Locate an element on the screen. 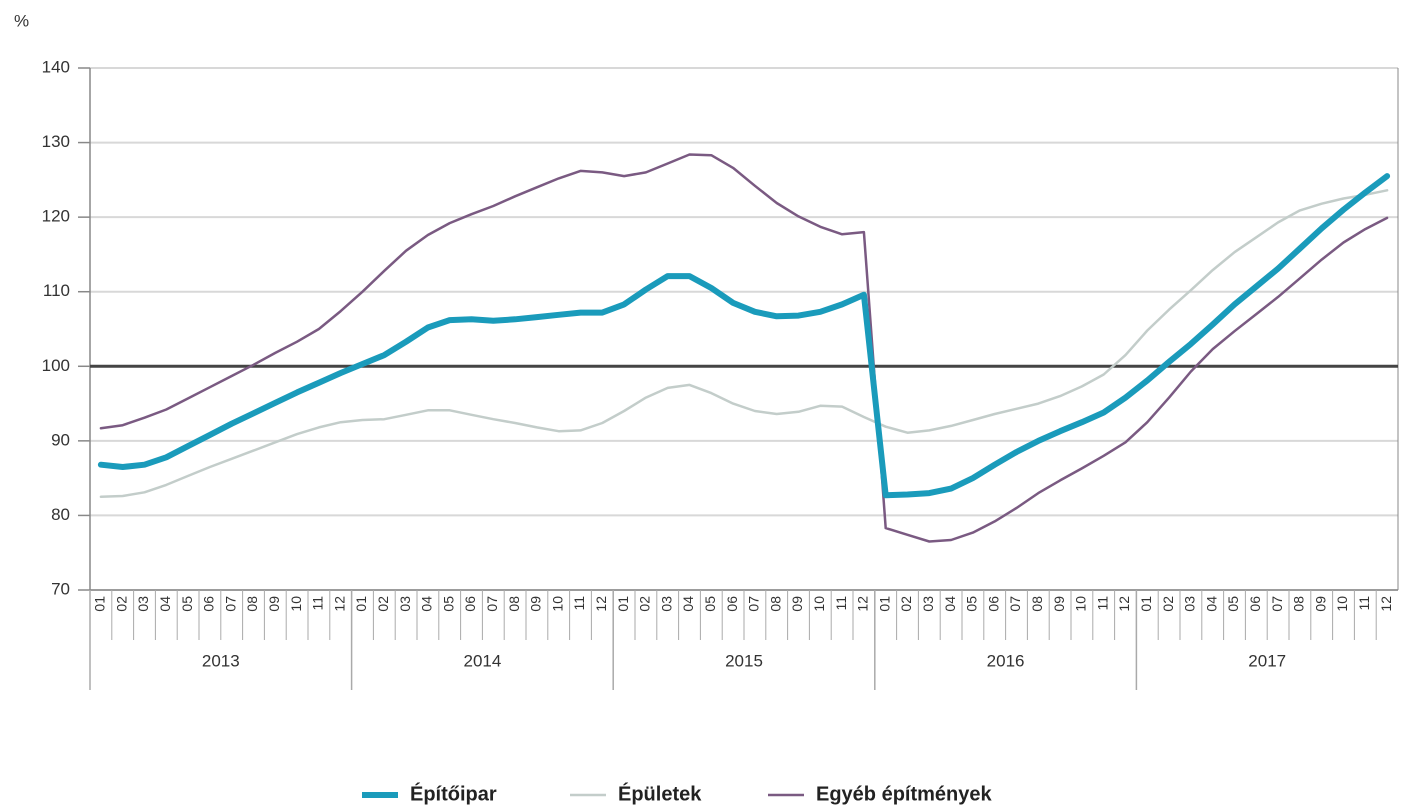  y-tick-label: 80 is located at coordinates (60, 514).